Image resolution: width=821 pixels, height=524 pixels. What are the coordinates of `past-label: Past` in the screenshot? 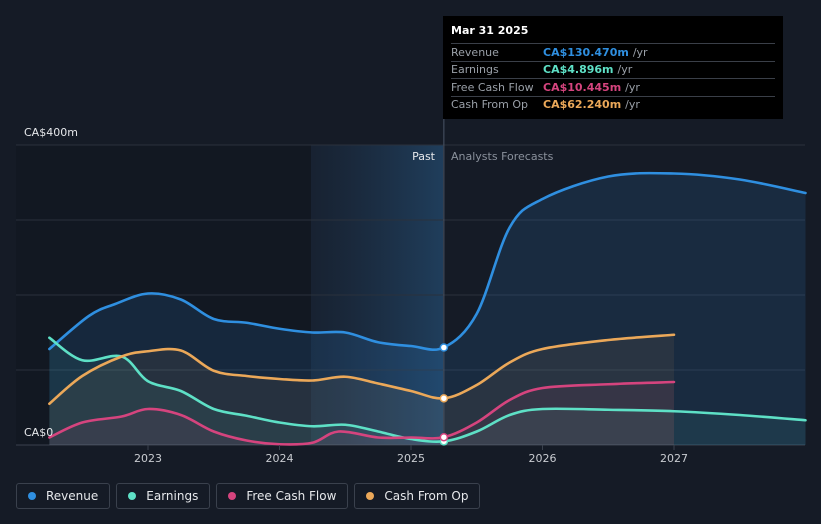 It's located at (424, 156).